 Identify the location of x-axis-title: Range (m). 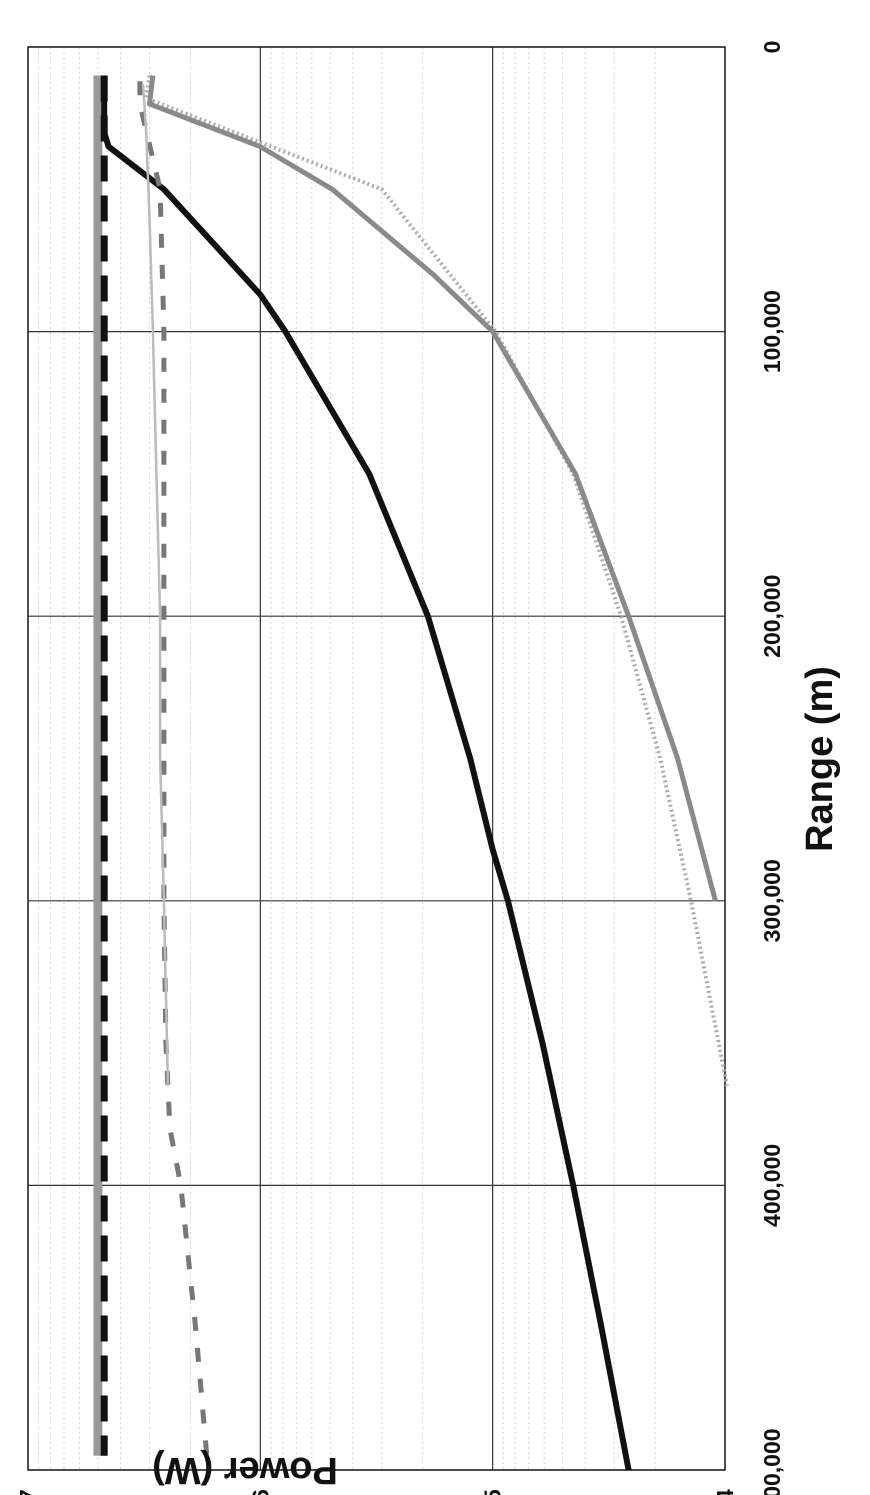
(820, 759).